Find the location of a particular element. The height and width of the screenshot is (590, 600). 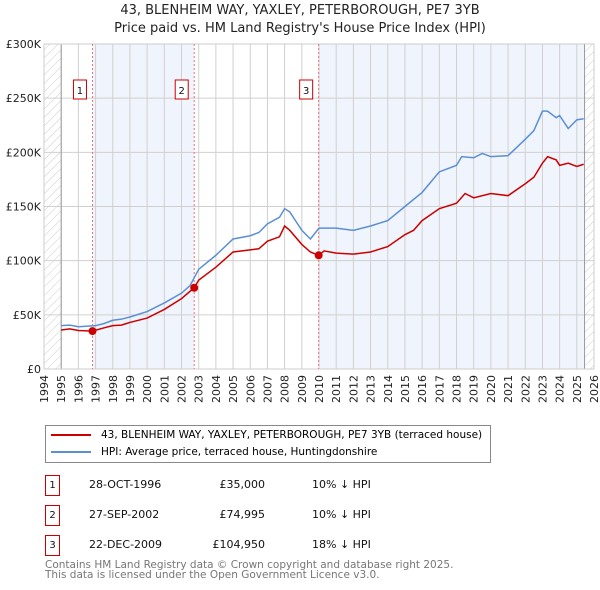

legend-swatch-property is located at coordinates (71, 435).